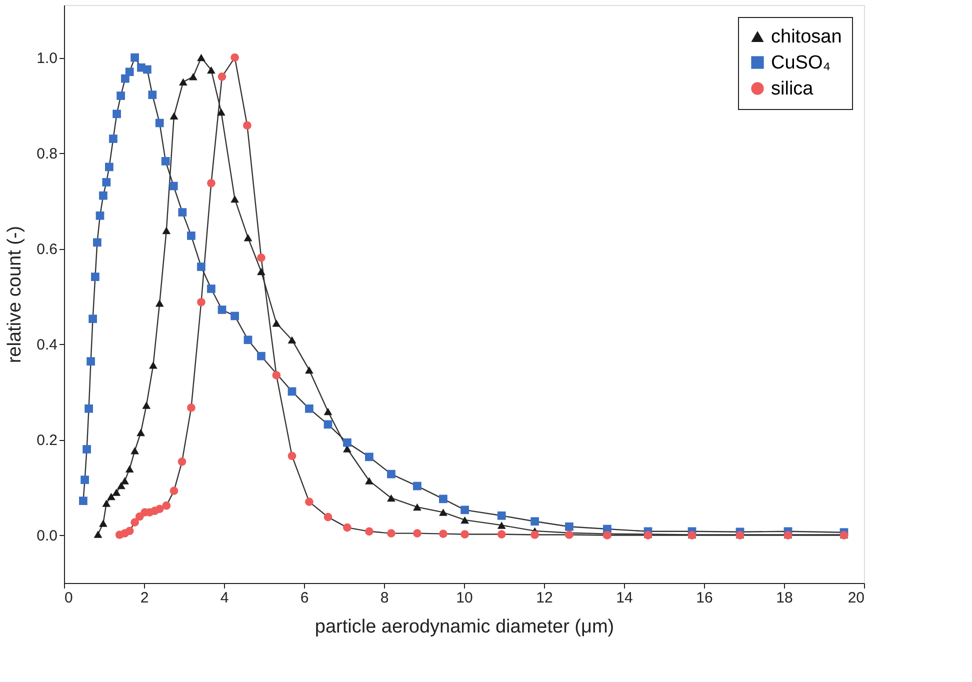 The width and height of the screenshot is (972, 682). What do you see at coordinates (464, 598) in the screenshot?
I see `x-tick-label: 10` at bounding box center [464, 598].